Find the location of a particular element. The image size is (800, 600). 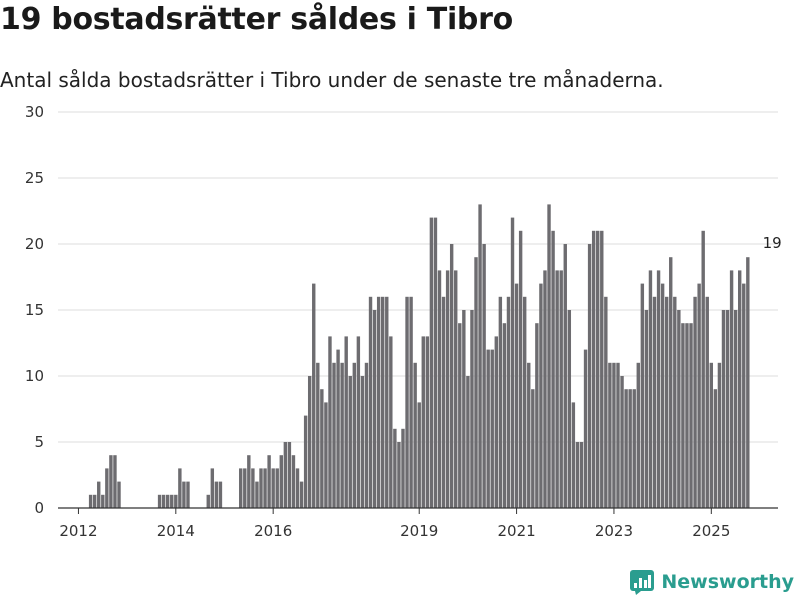

x-tick-label: 2023 is located at coordinates (614, 531).